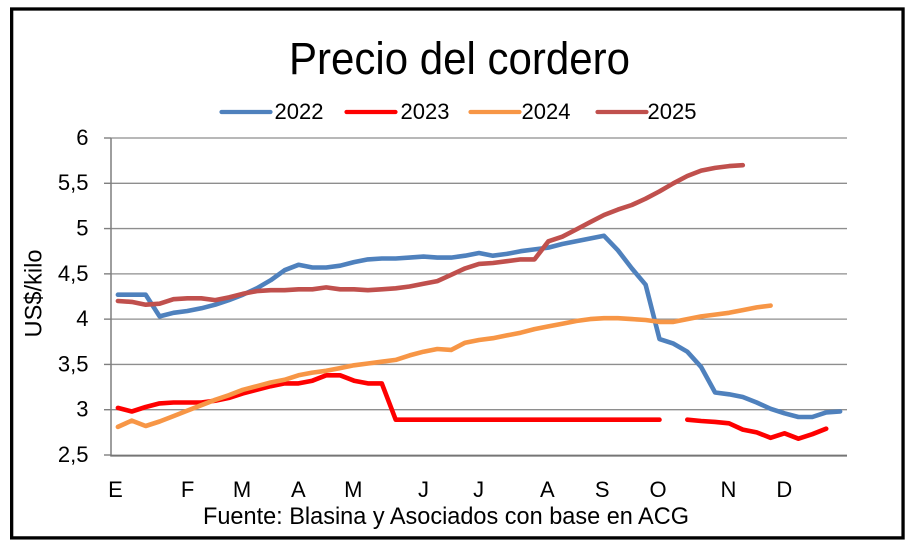  I want to click on svg-text: 2024, so click(546, 111).